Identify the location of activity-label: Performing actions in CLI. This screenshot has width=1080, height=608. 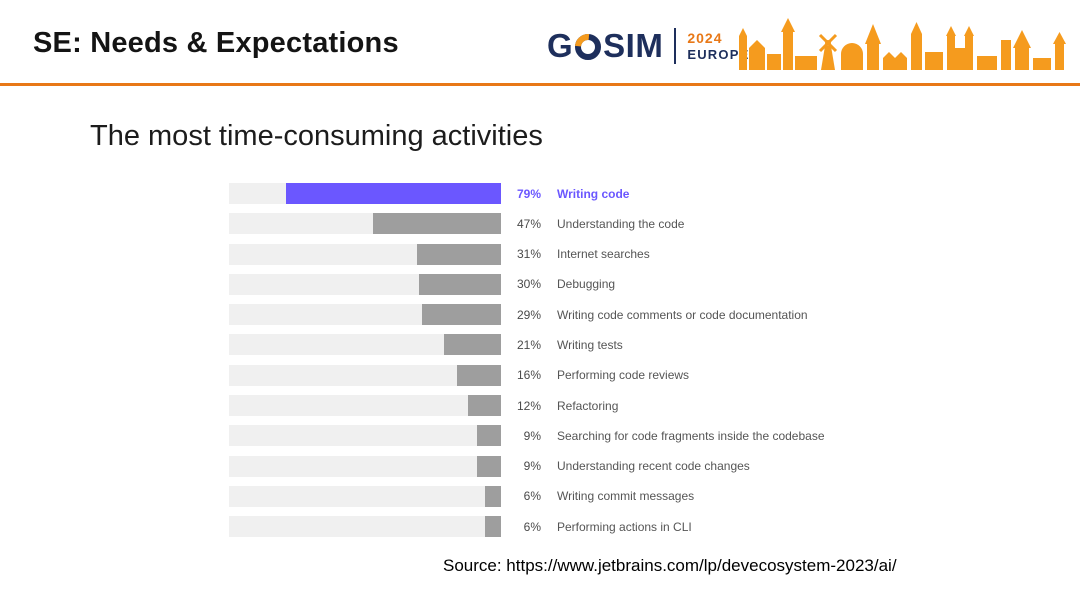
(624, 526).